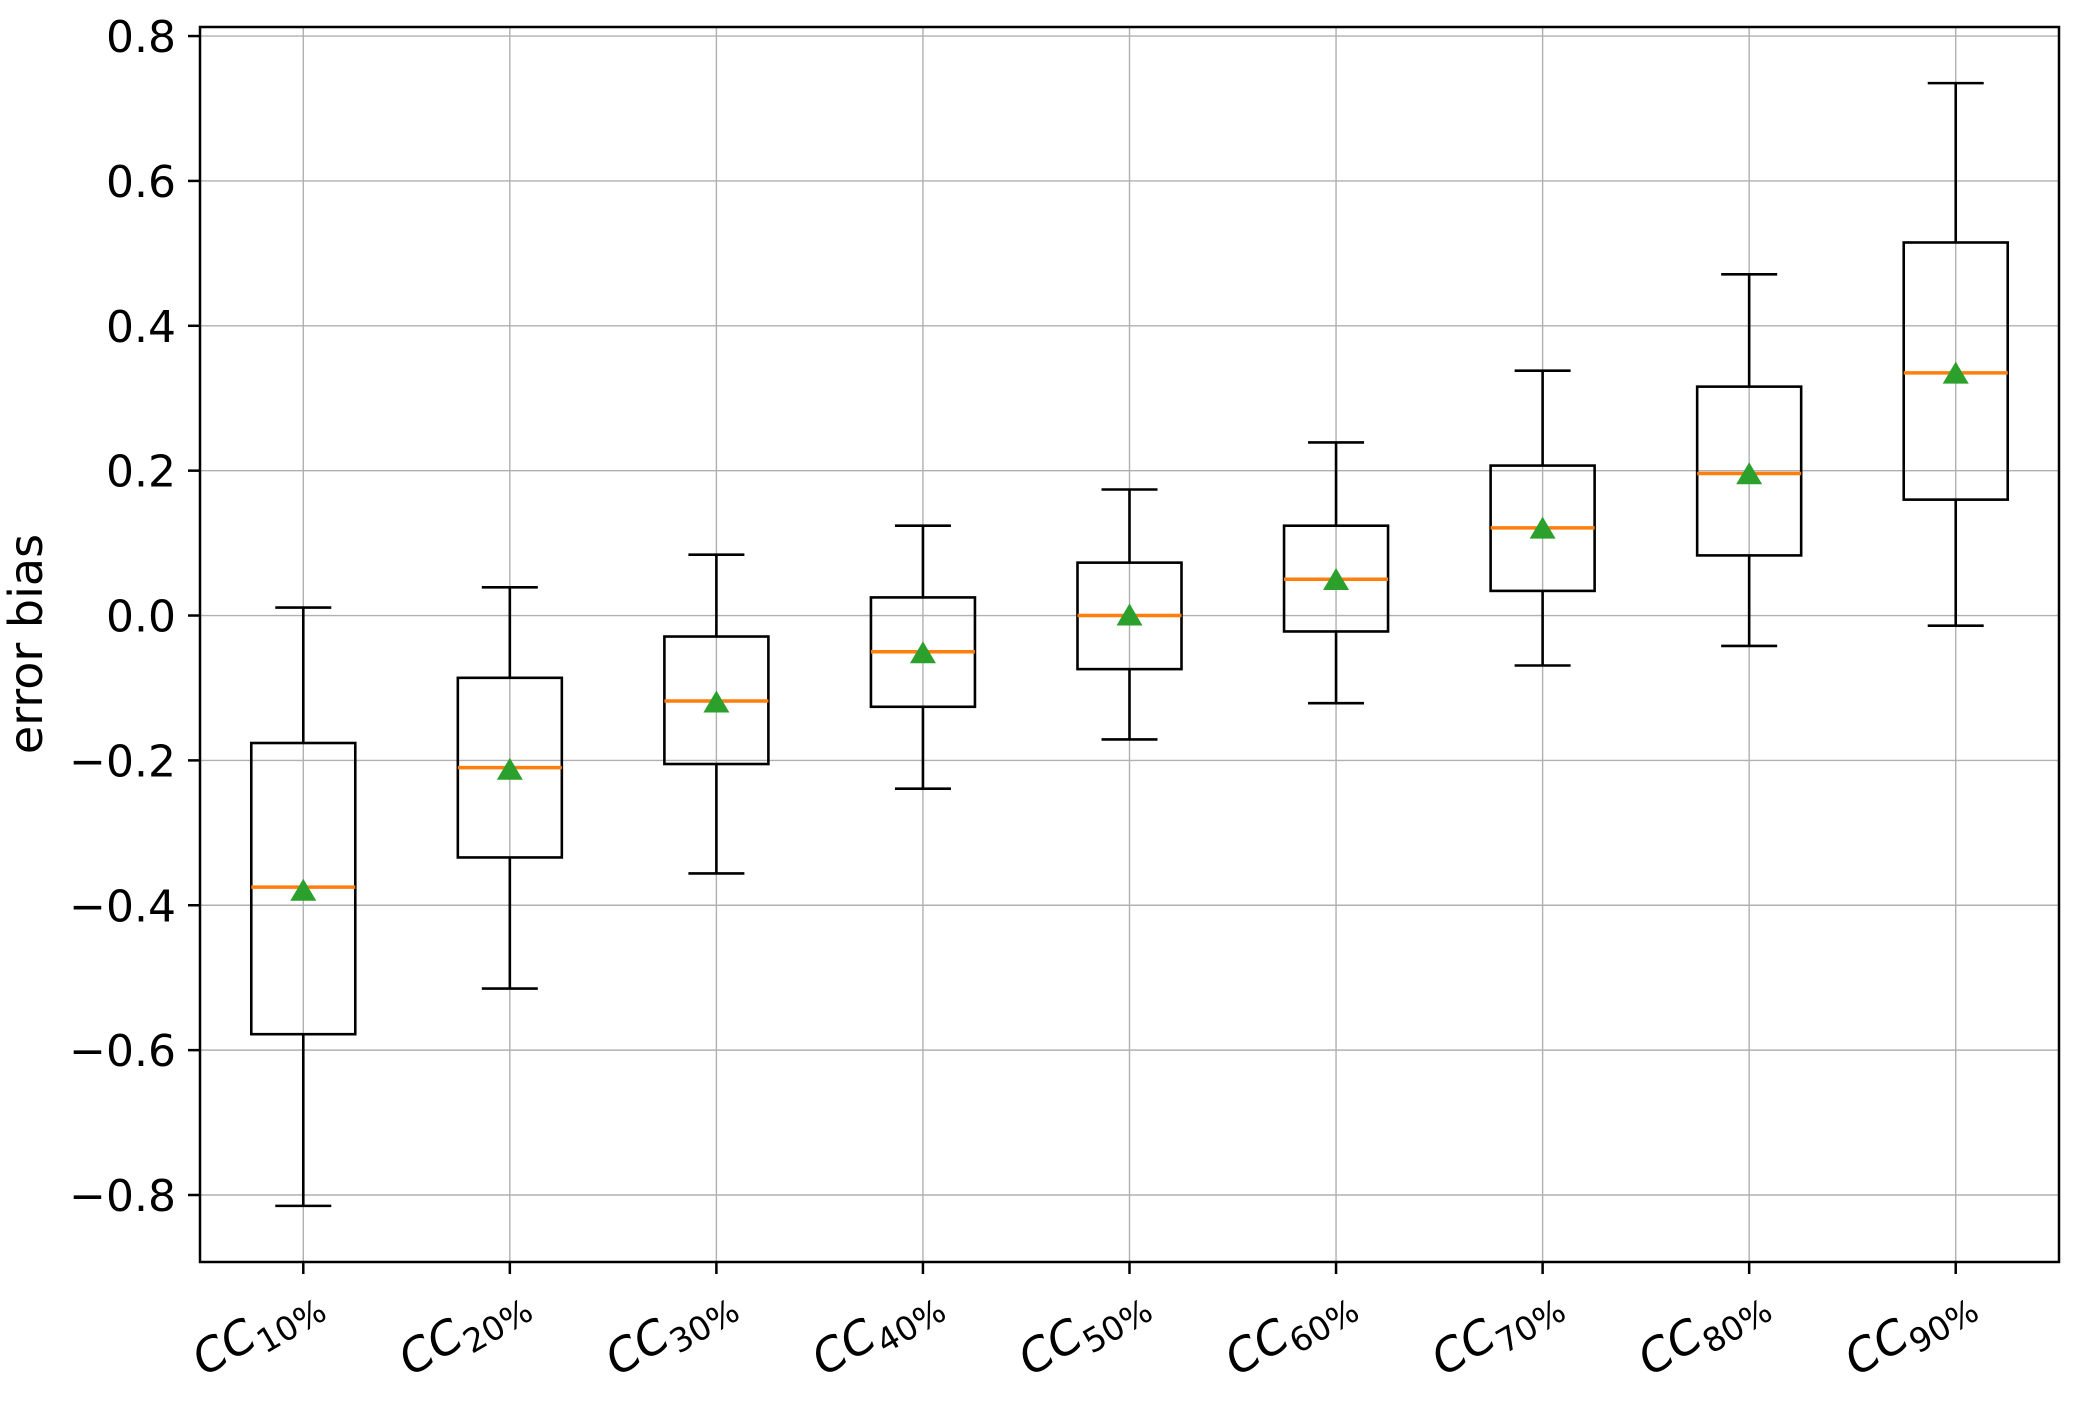  I want to click on y-tick-label: 0.4, so click(141, 327).